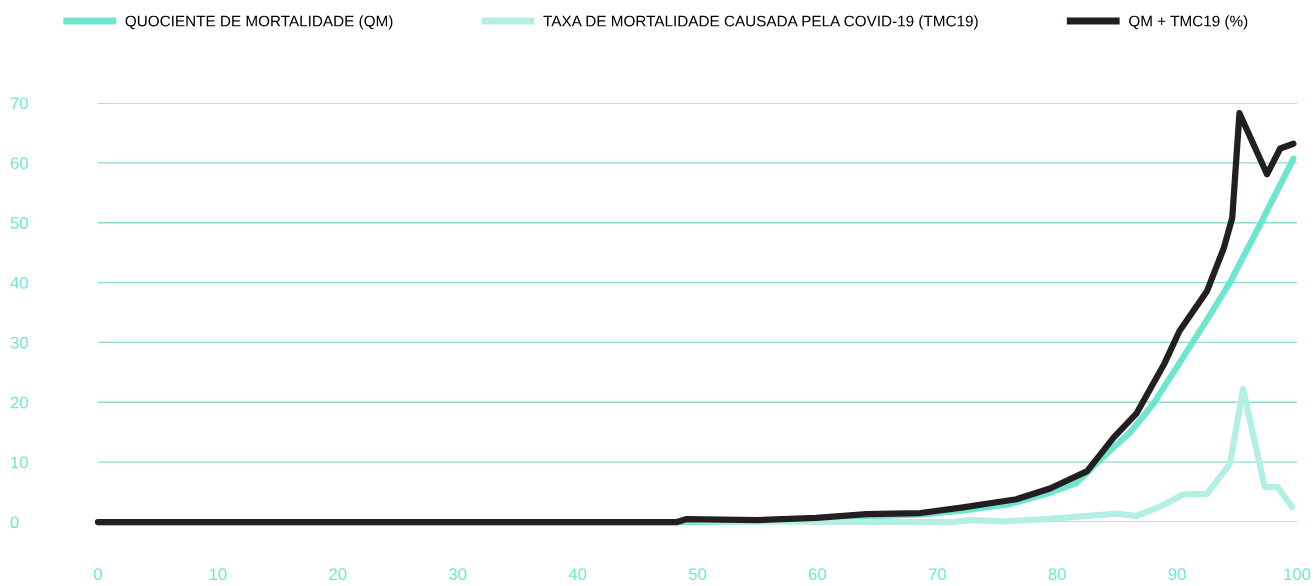 This screenshot has width=1315, height=586. What do you see at coordinates (98, 574) in the screenshot?
I see `x-tick-label: 0` at bounding box center [98, 574].